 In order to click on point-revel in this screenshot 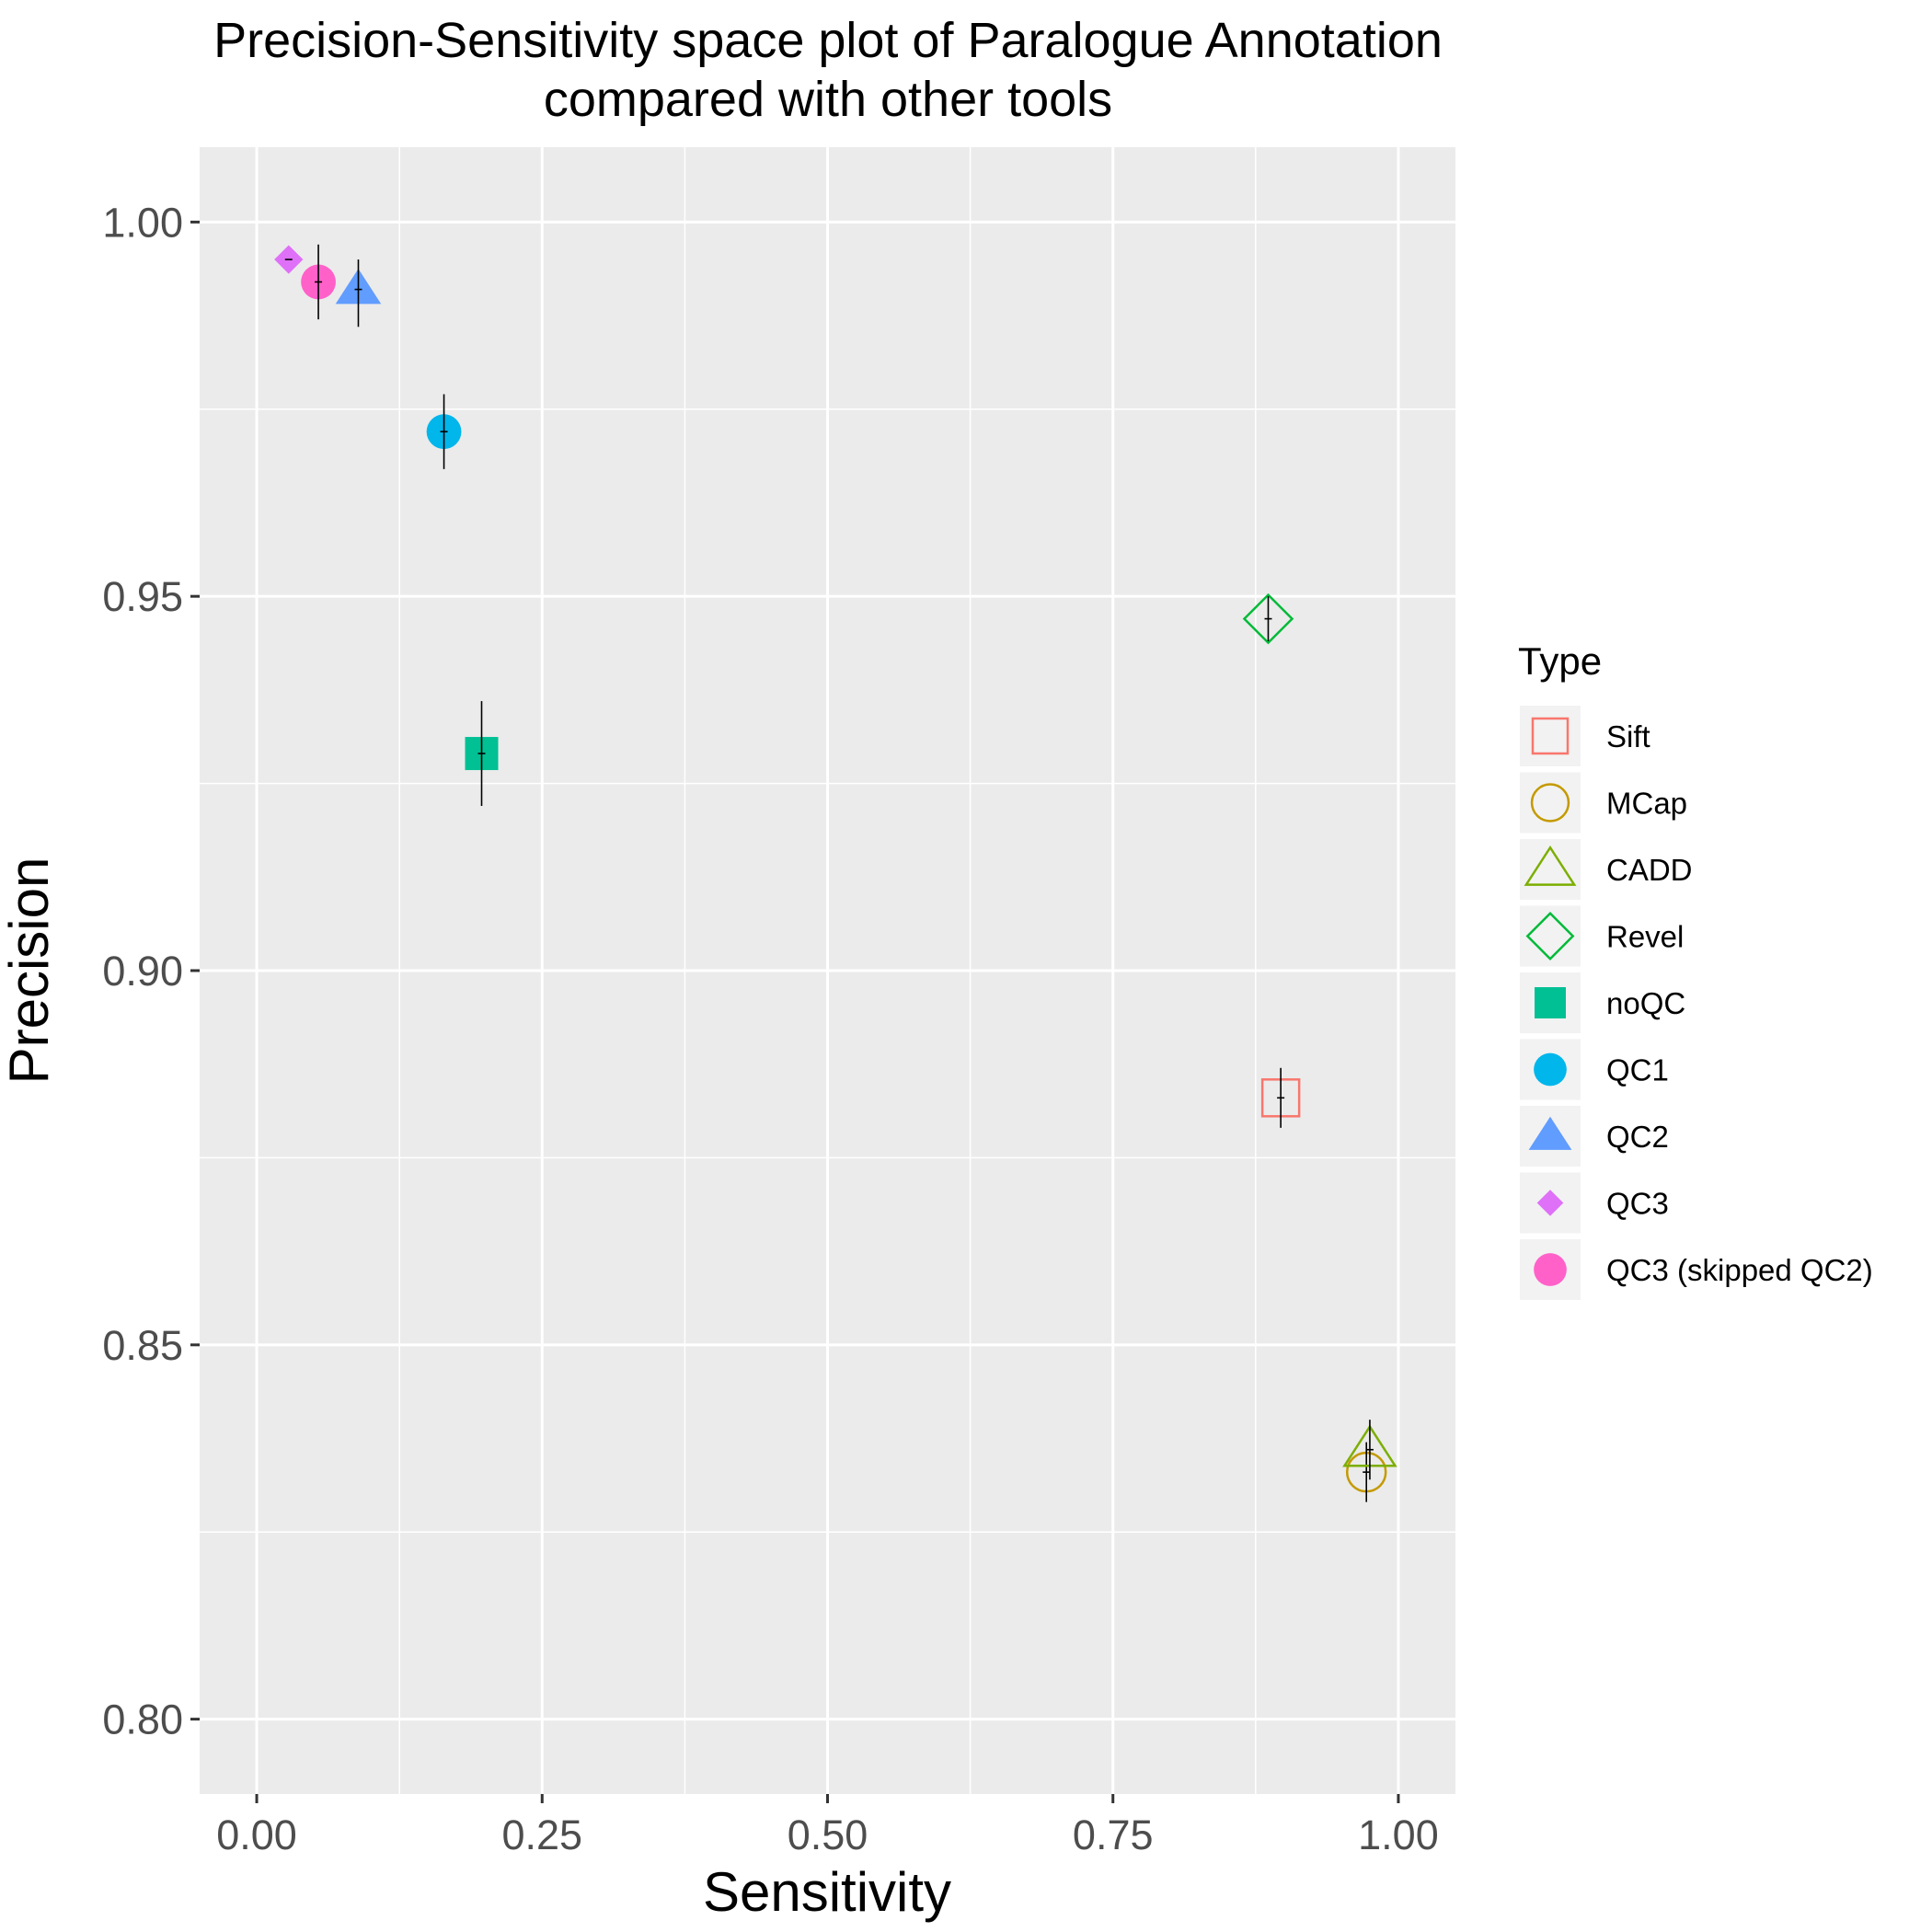, I will do `click(1268, 618)`.